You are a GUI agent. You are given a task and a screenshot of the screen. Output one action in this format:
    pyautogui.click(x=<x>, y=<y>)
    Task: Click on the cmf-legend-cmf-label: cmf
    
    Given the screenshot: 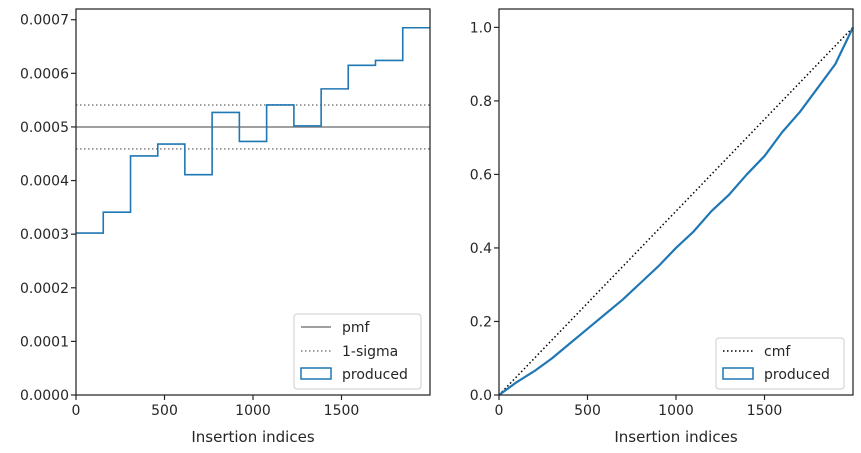 What is the action you would take?
    pyautogui.click(x=777, y=352)
    